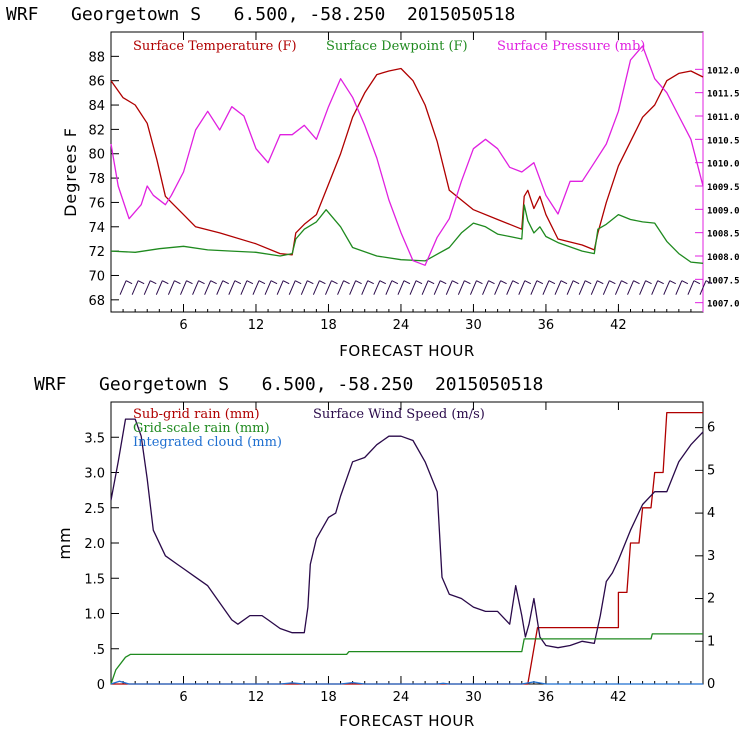 The image size is (740, 740). I want to click on y2-tick-label: 5, so click(711, 470).